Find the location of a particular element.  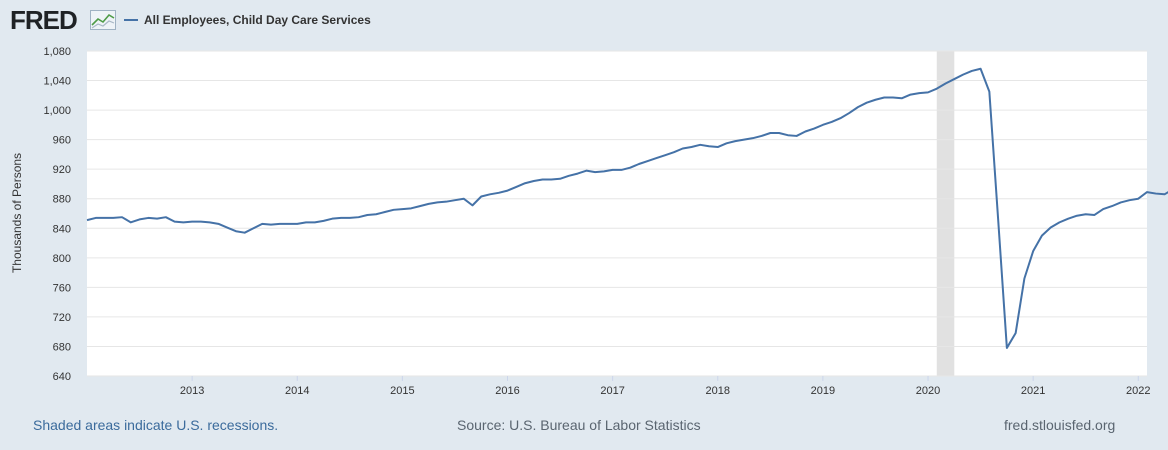

y-tick-label: 880 is located at coordinates (62, 200).